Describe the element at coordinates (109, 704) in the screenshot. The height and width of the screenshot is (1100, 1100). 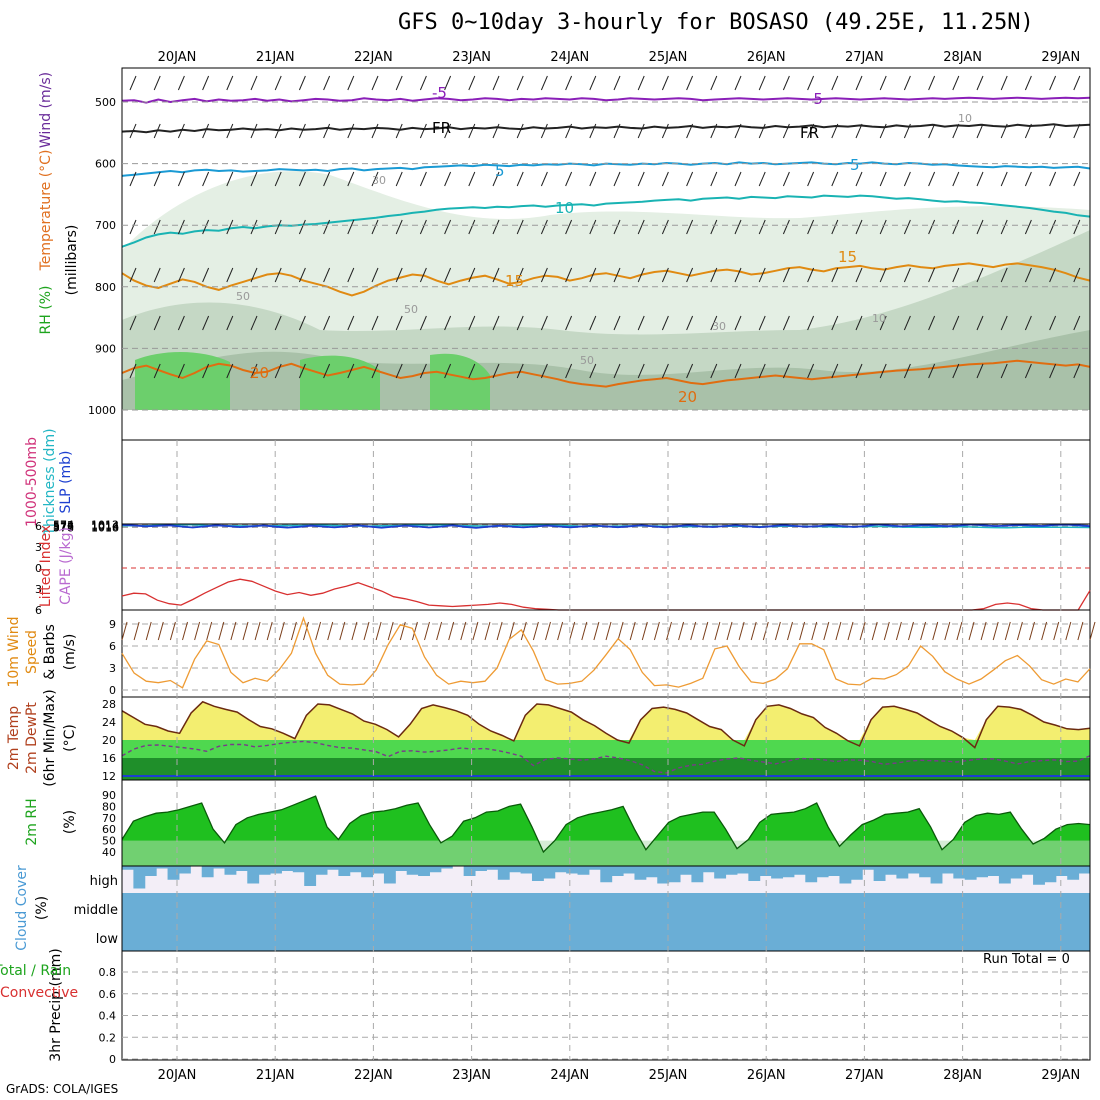
I see `temp-tick-label: 28` at that location.